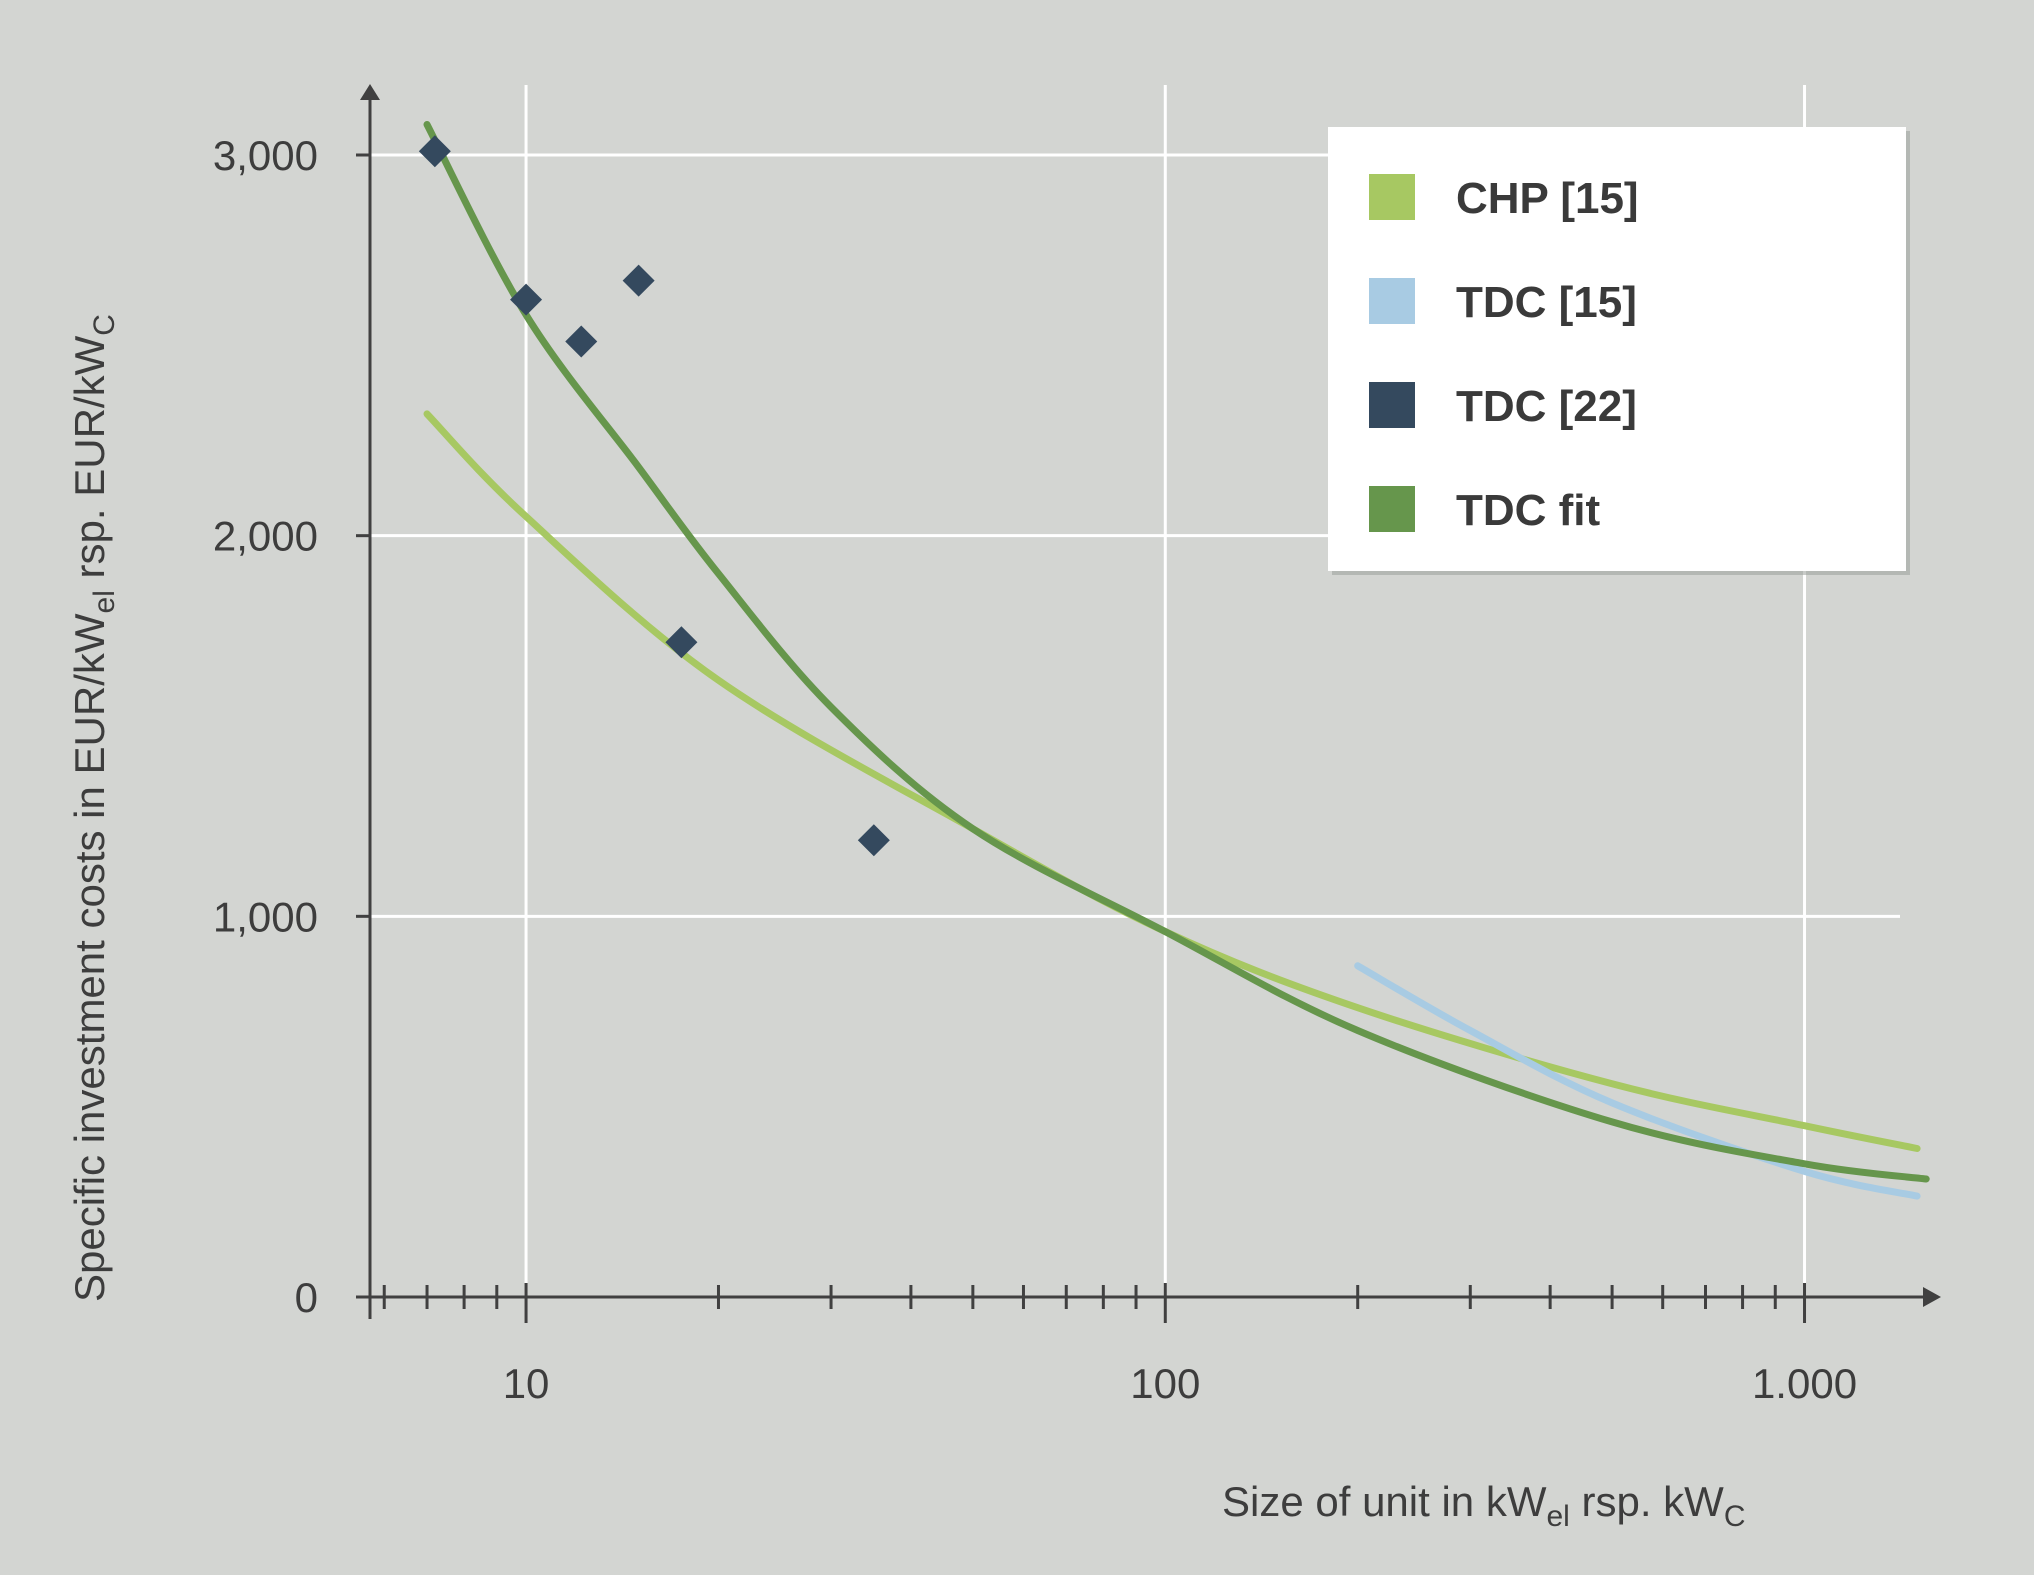 The image size is (2034, 1575). Describe the element at coordinates (265, 536) in the screenshot. I see `y-tick-label: 2,000` at that location.